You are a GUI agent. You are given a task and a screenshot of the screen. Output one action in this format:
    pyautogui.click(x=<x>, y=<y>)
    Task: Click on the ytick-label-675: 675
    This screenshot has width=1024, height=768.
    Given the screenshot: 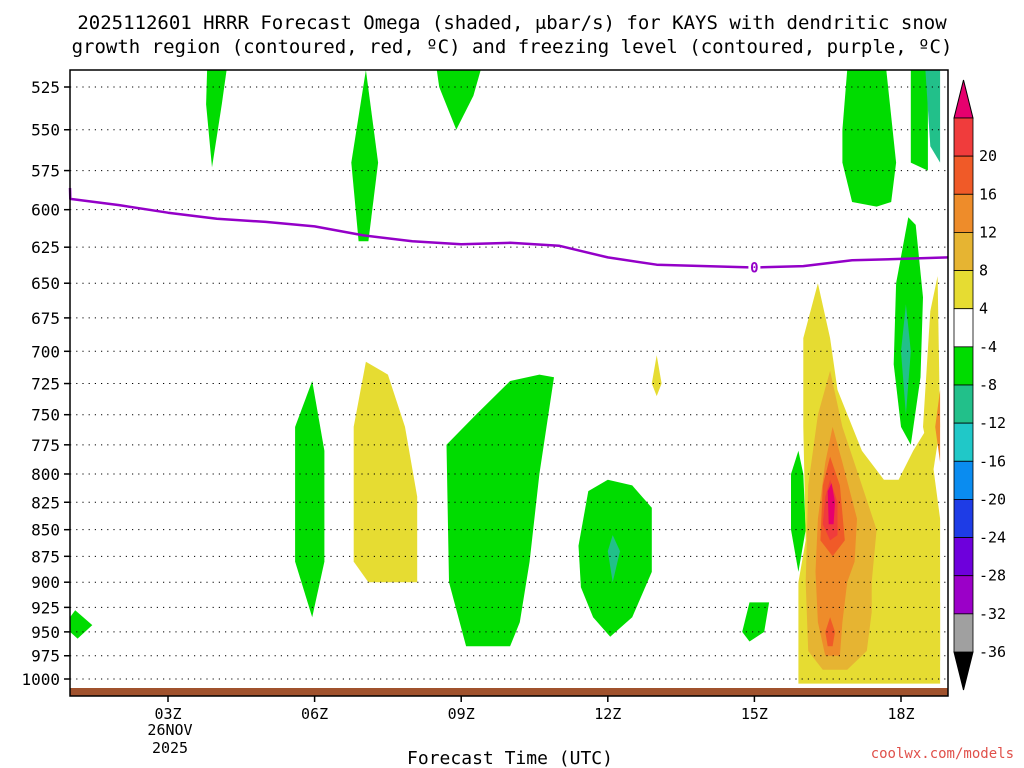 What is the action you would take?
    pyautogui.click(x=45, y=318)
    